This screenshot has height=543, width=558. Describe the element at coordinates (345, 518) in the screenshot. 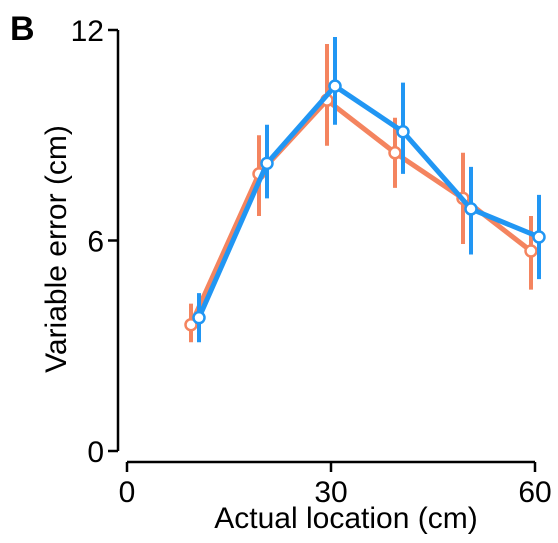

I see `x-axis-title: Actual location (cm)` at that location.